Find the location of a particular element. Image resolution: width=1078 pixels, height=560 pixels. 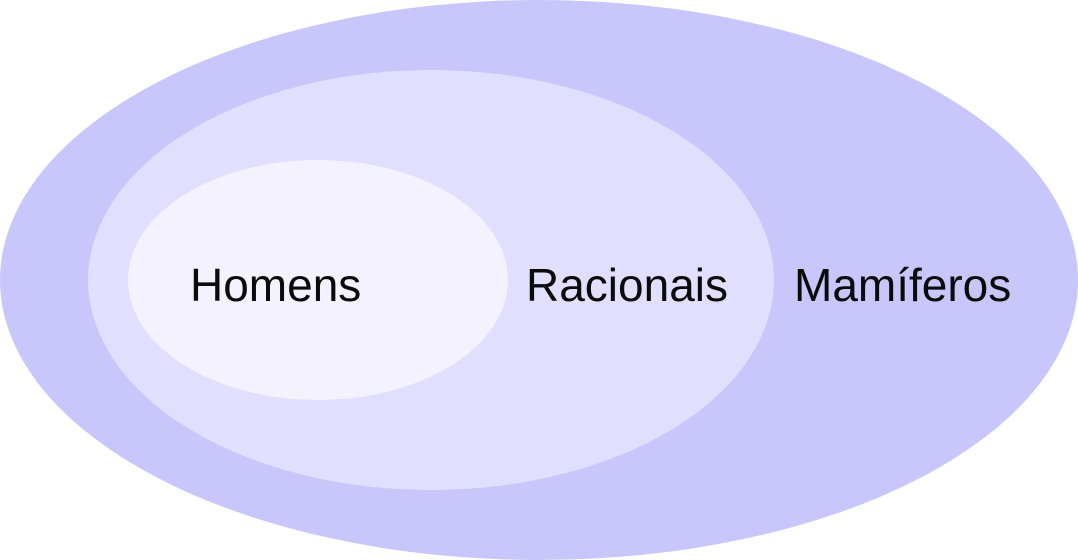

set-mamiferos-label: Mamíferos is located at coordinates (902, 285).